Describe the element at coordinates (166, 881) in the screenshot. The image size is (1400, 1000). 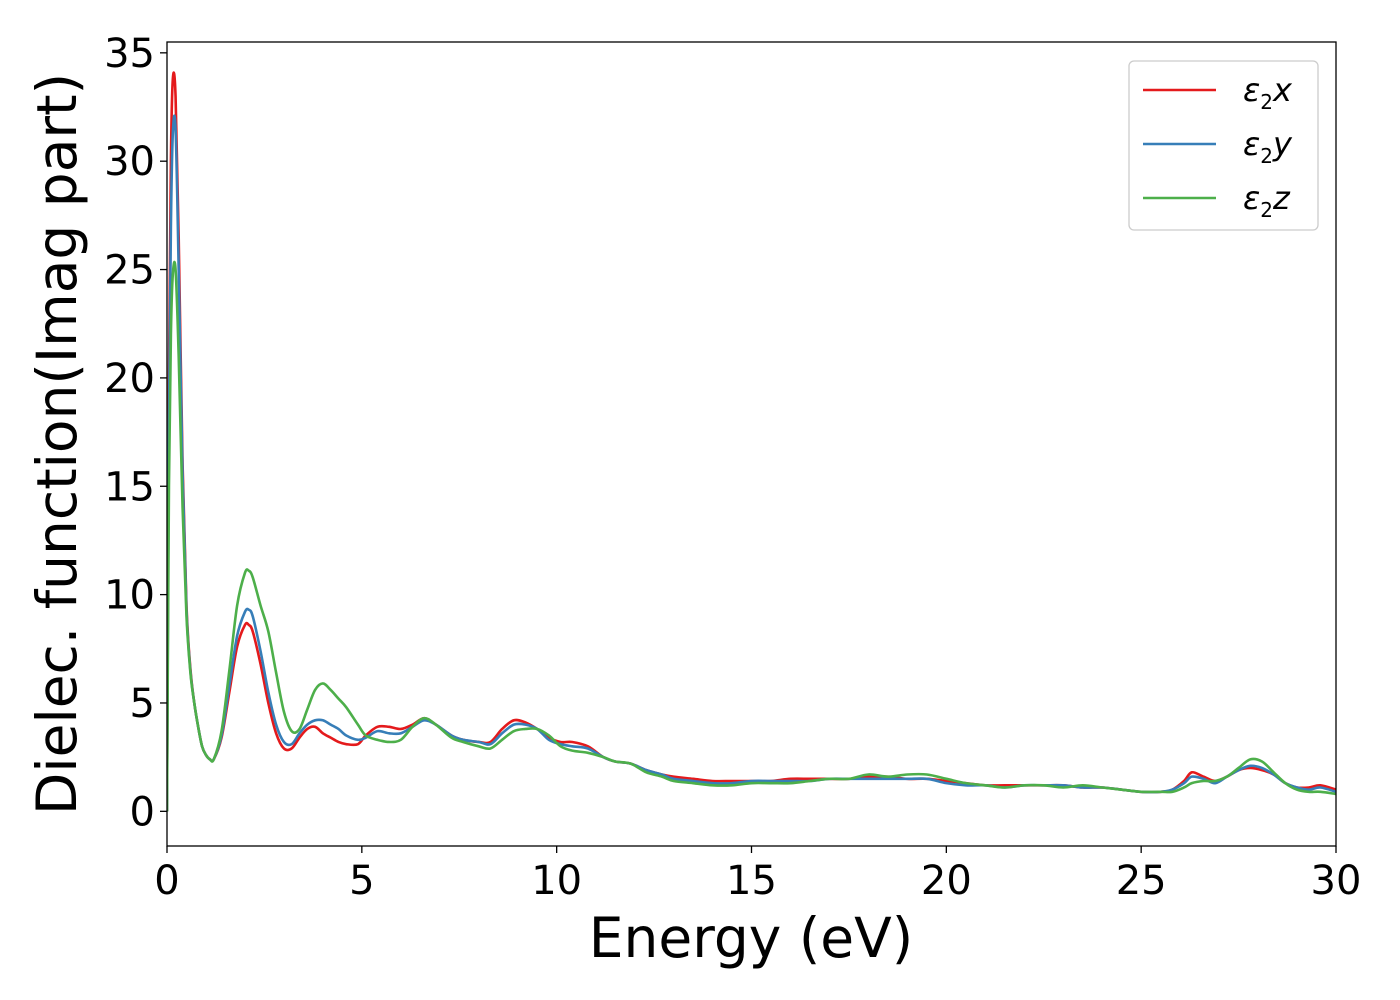
I see `x-tick-label: 0` at that location.